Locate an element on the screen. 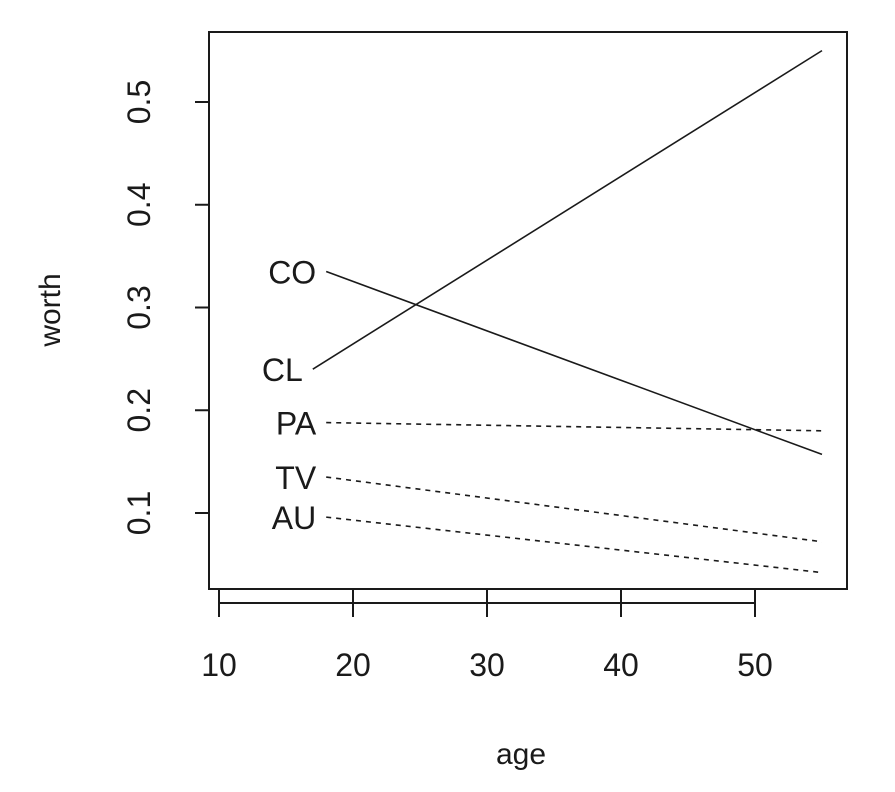  x-axis: 10 20 30 40 50 is located at coordinates (487, 636).